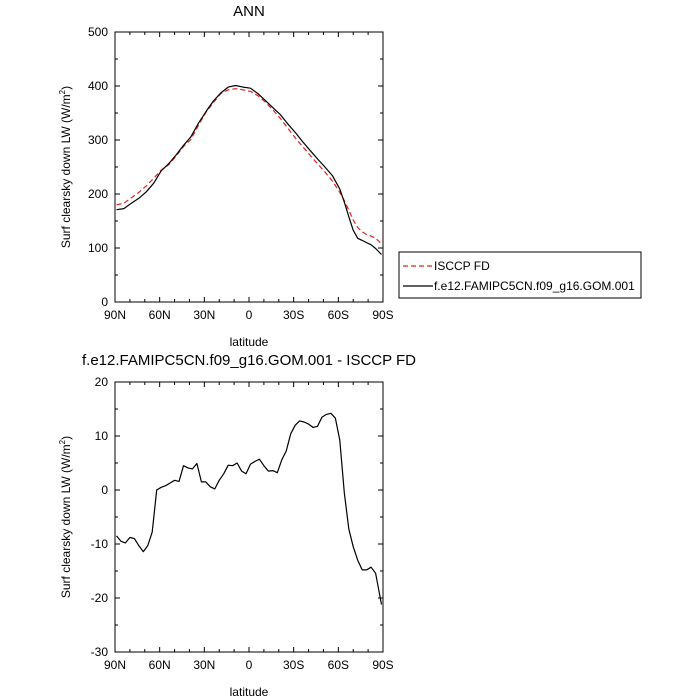  What do you see at coordinates (102, 382) in the screenshot?
I see `bottom-y-tick-label: 20` at bounding box center [102, 382].